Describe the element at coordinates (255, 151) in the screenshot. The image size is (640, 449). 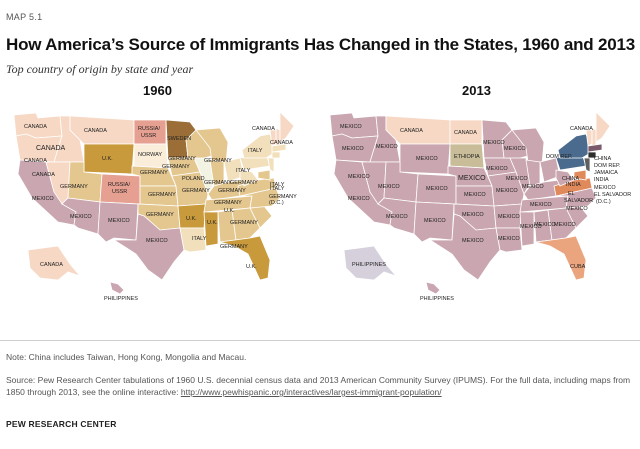
I see `label-ny-1960: ITALY` at that location.